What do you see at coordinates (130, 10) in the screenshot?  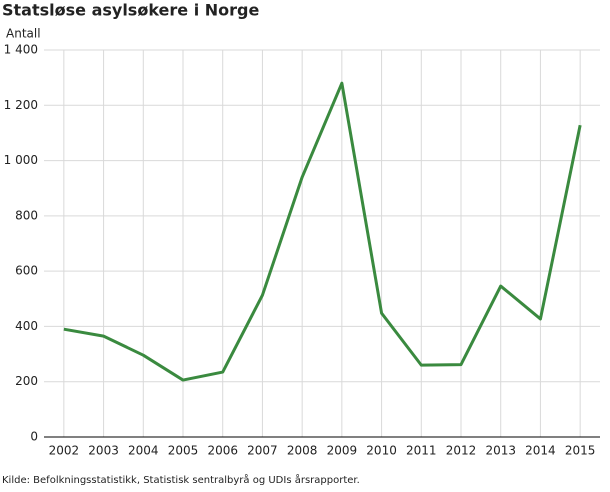 I see `chart-title: Statsløse asylsøkere i Norge` at bounding box center [130, 10].